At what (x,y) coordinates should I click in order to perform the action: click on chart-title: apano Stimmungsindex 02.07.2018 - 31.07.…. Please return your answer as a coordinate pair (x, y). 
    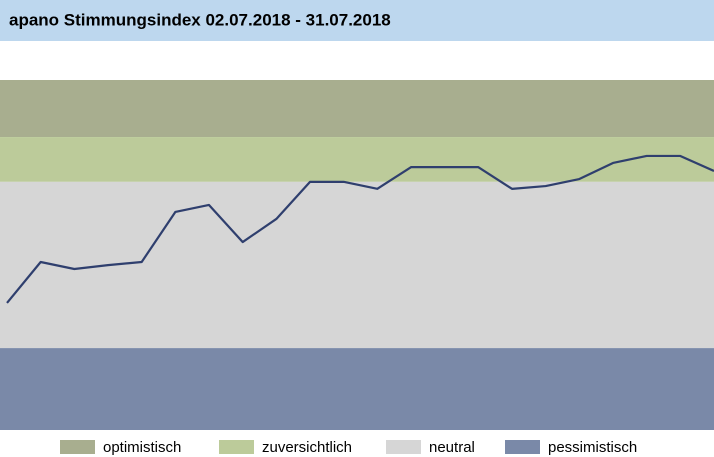
    Looking at the image, I should click on (200, 19).